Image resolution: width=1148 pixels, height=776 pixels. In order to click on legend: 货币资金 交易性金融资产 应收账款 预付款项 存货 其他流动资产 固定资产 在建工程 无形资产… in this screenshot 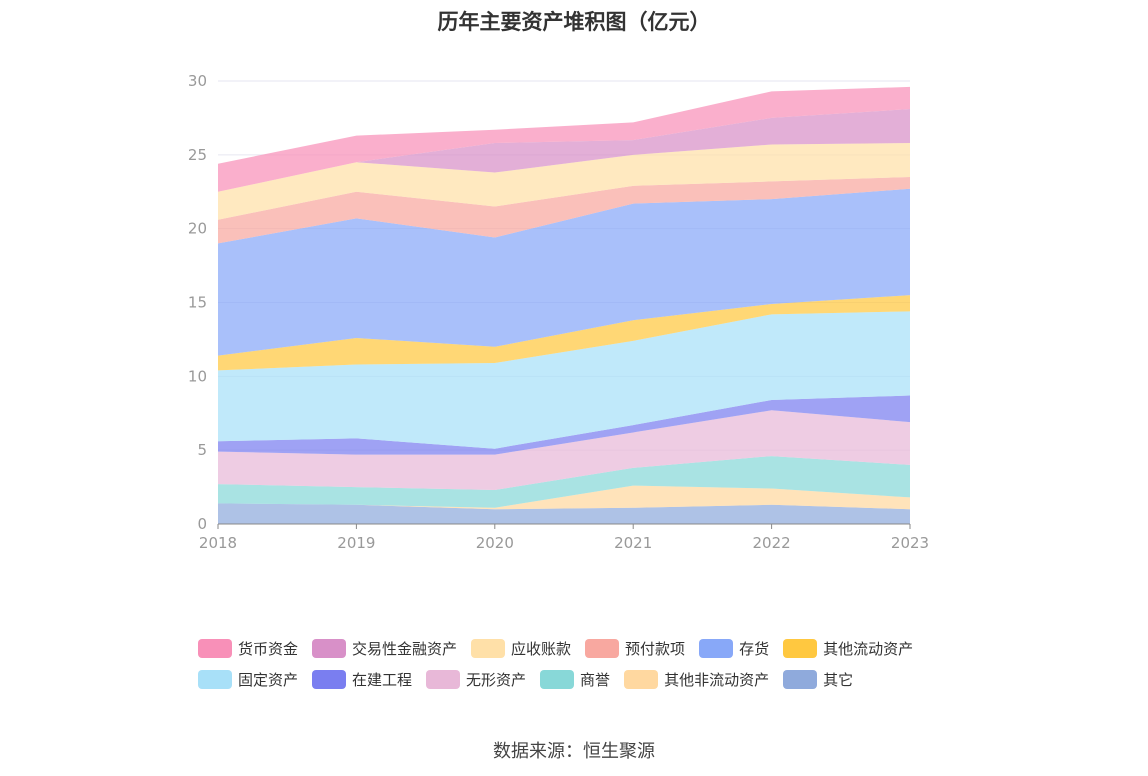, I will do `click(588, 669)`.